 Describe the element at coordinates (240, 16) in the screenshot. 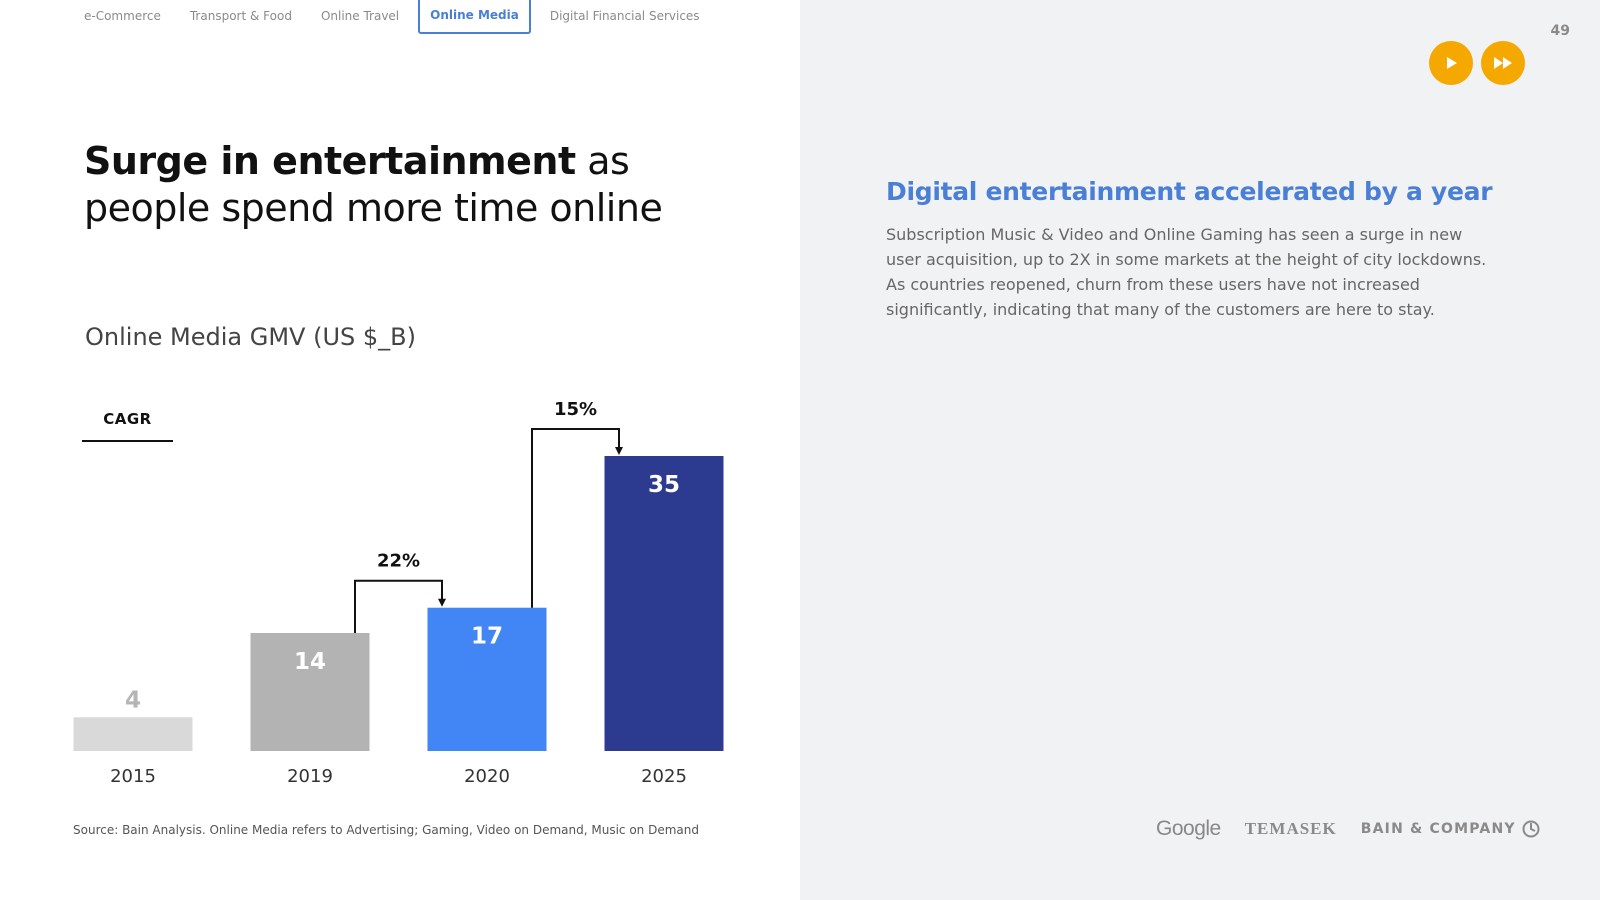

I see `tab-transport-food: Transport & Food` at that location.